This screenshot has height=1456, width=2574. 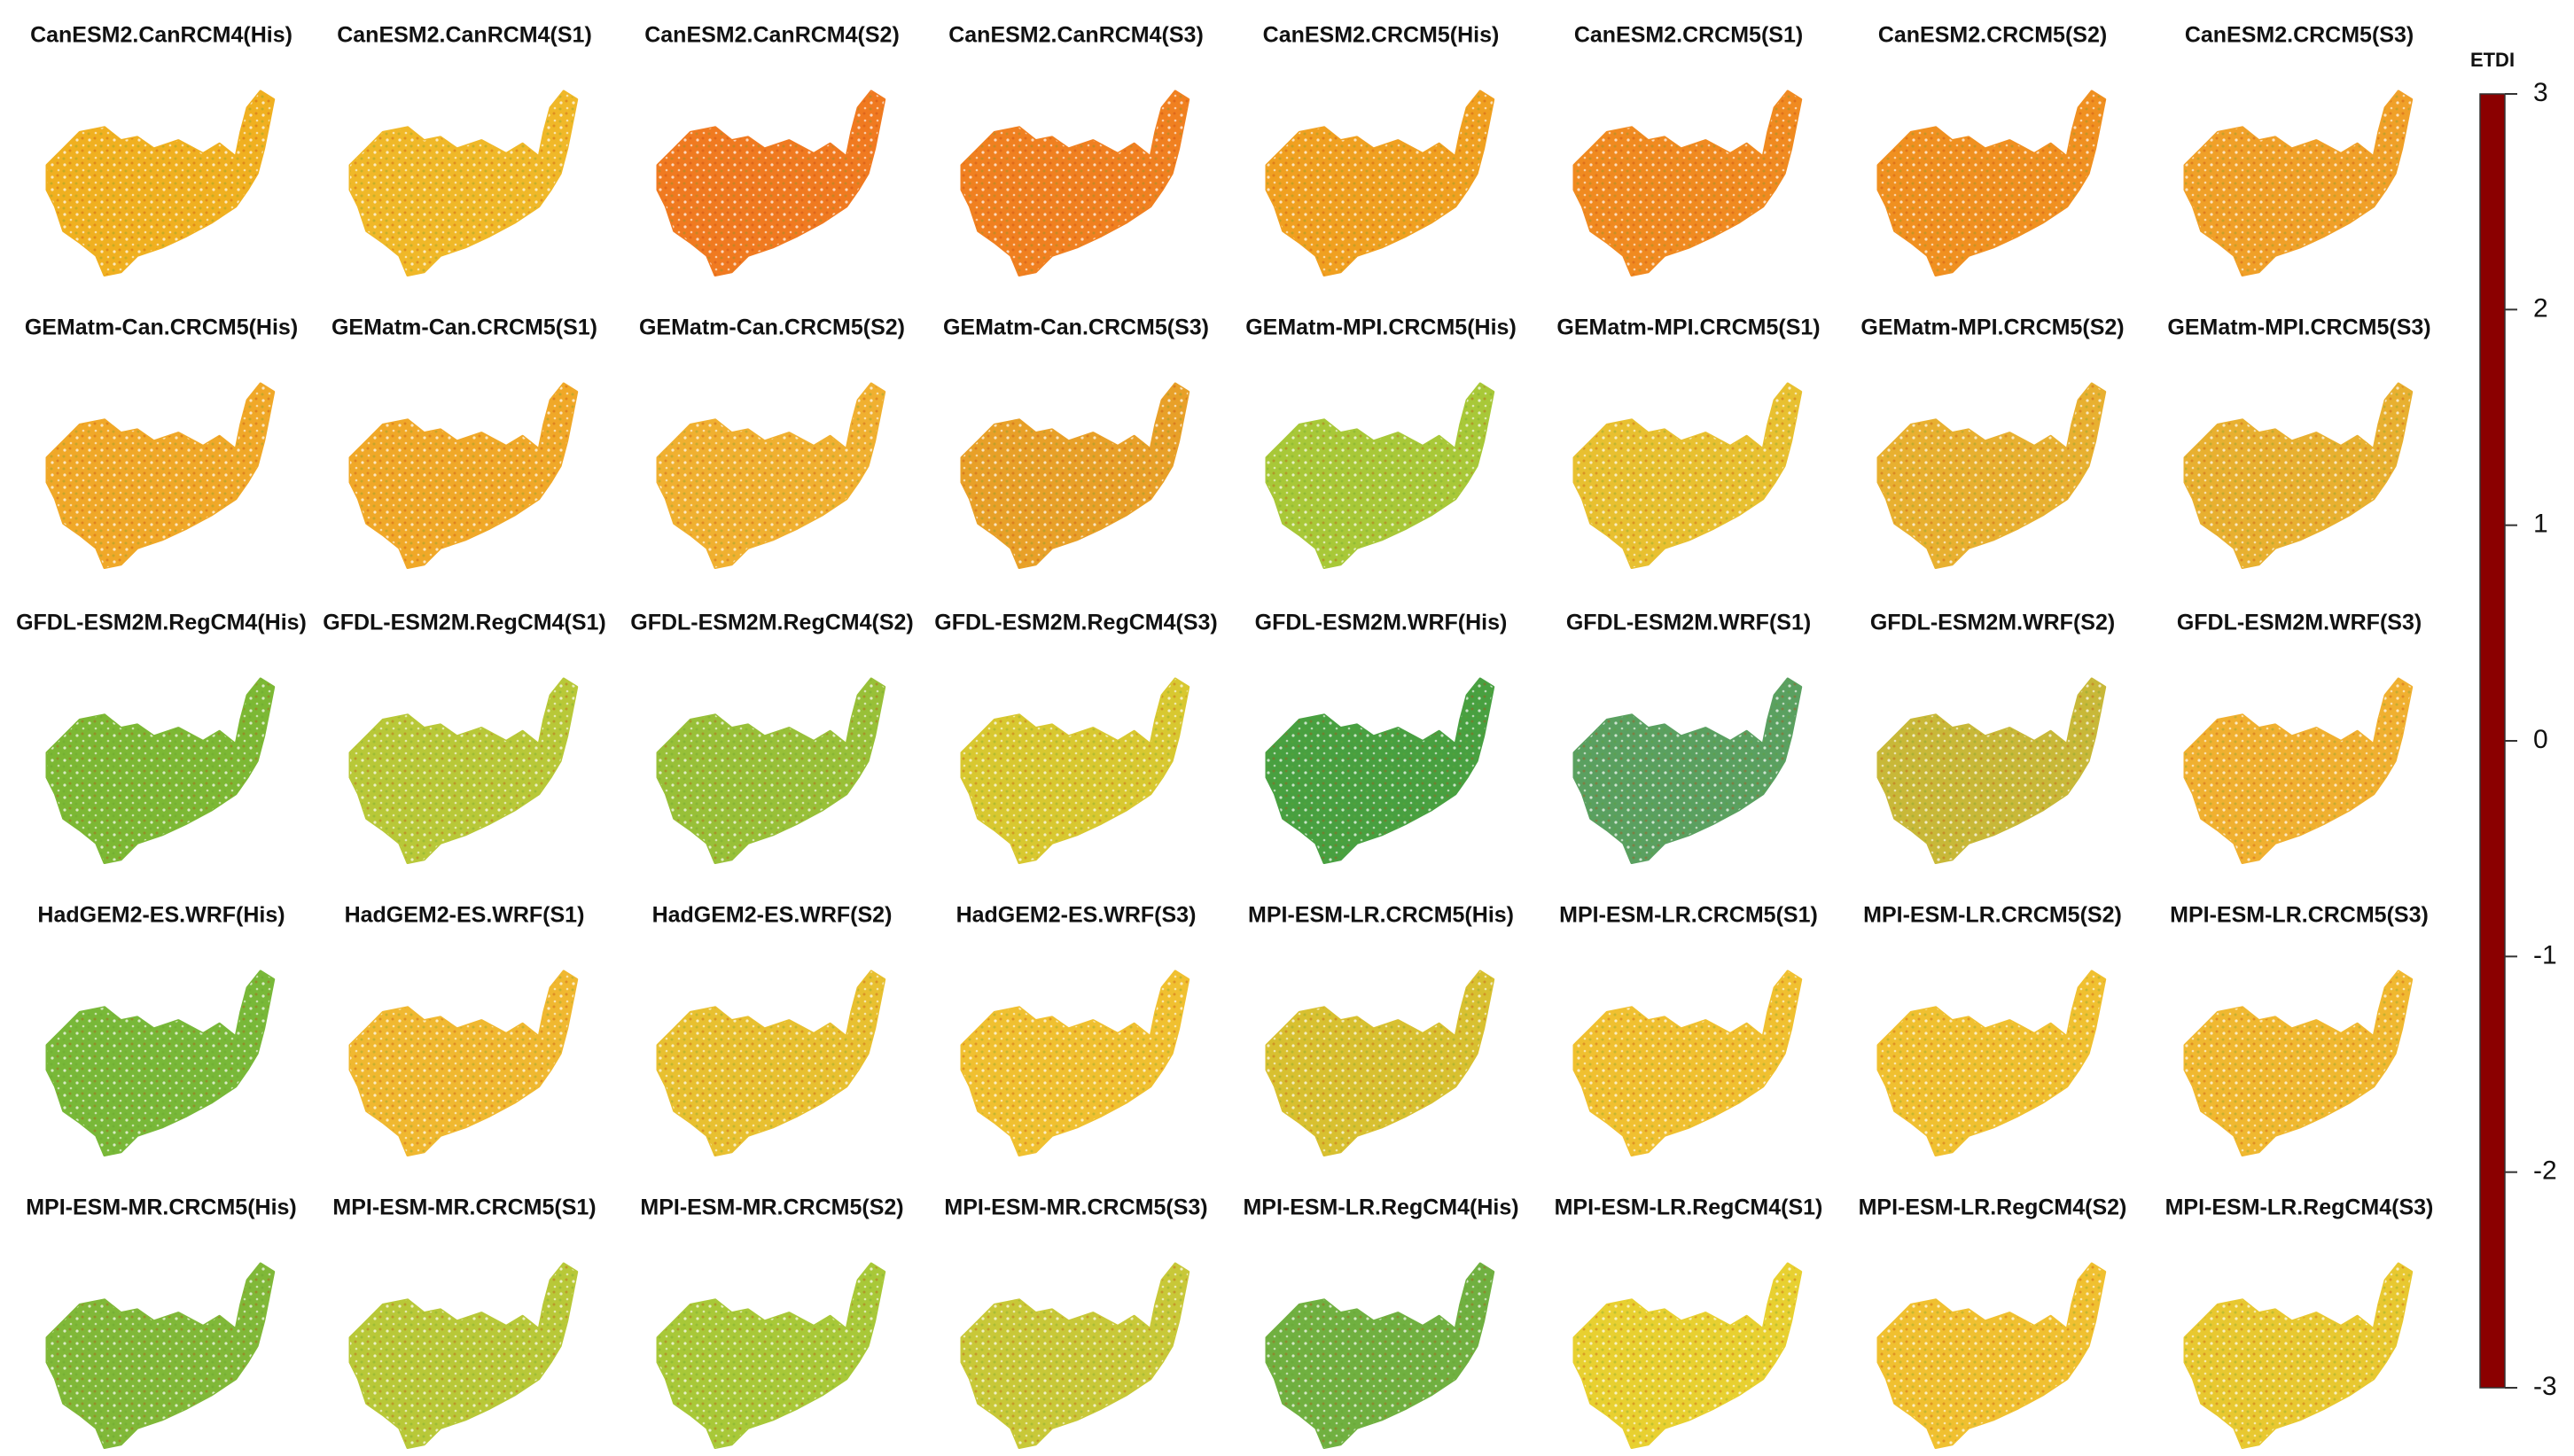 What do you see at coordinates (1688, 35) in the screenshot?
I see `panel-title: CanESM2.CRCM5(S1)` at bounding box center [1688, 35].